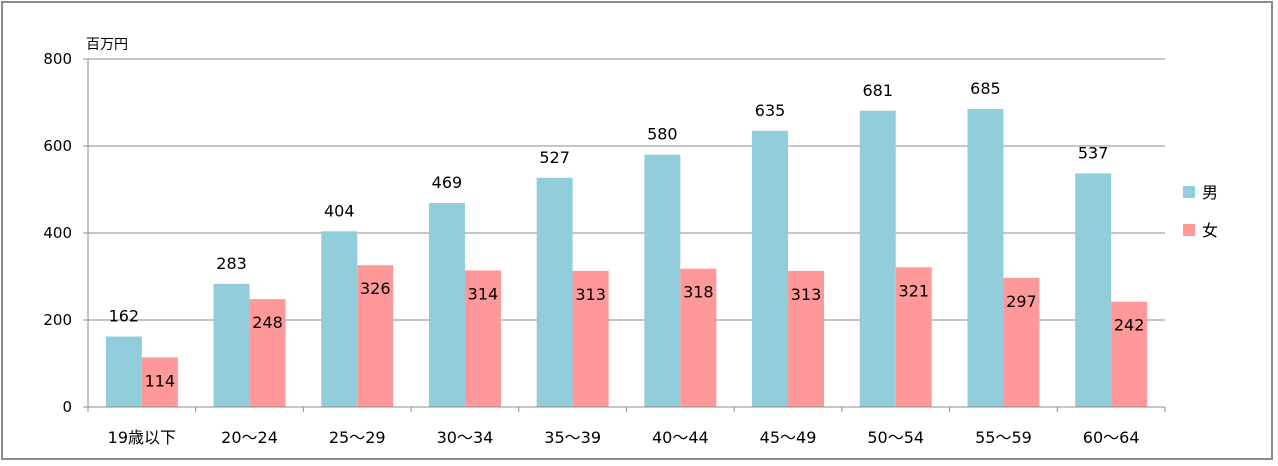  I want to click on x-tick-label: 20～24, so click(249, 437).